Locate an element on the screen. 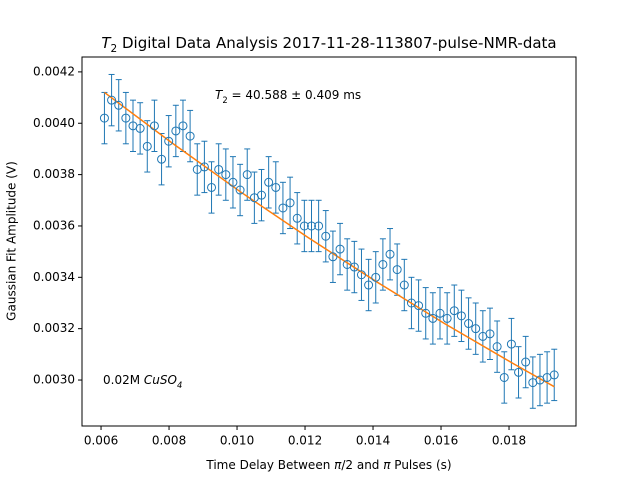 Image resolution: width=640 pixels, height=480 pixels. y-tick-label: 0.0032 is located at coordinates (54, 328).